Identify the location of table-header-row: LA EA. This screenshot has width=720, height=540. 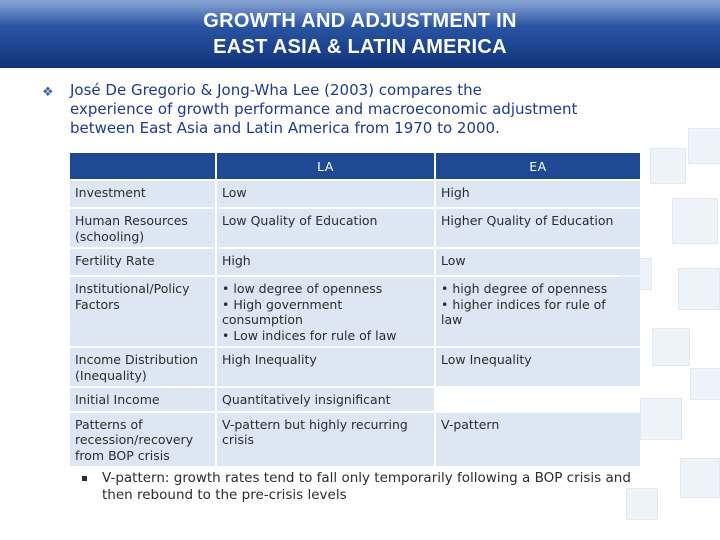
(355, 166).